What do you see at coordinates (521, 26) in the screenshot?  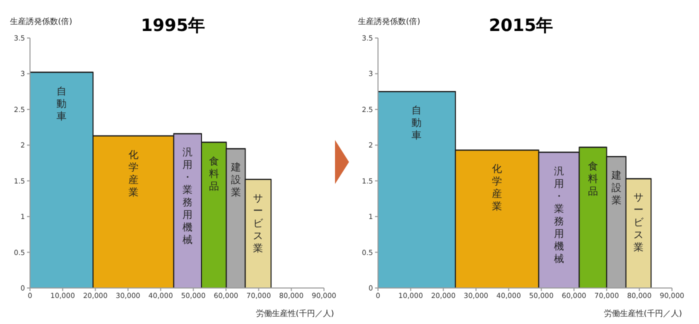 I see `chart-title: 2015年` at bounding box center [521, 26].